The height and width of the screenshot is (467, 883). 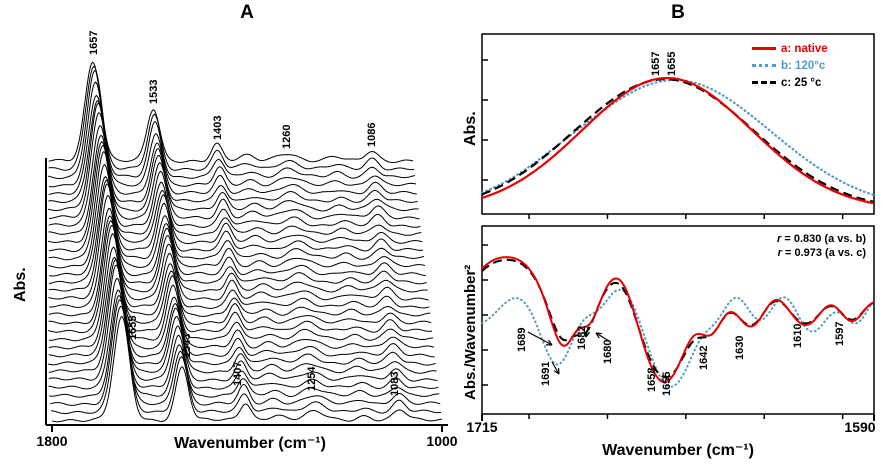 I want to click on panel-a-title: A, so click(x=247, y=12).